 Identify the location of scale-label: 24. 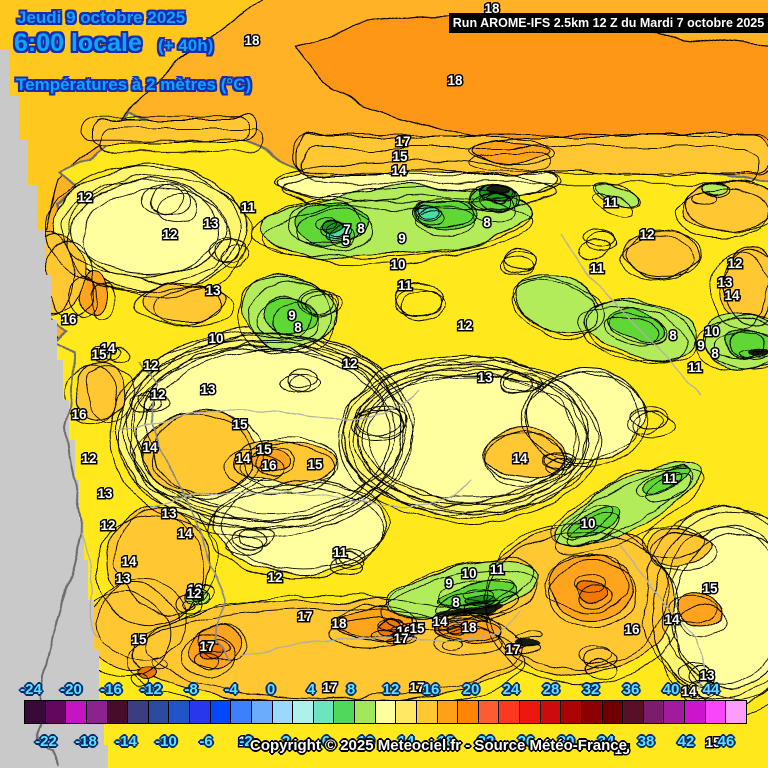
(511, 689).